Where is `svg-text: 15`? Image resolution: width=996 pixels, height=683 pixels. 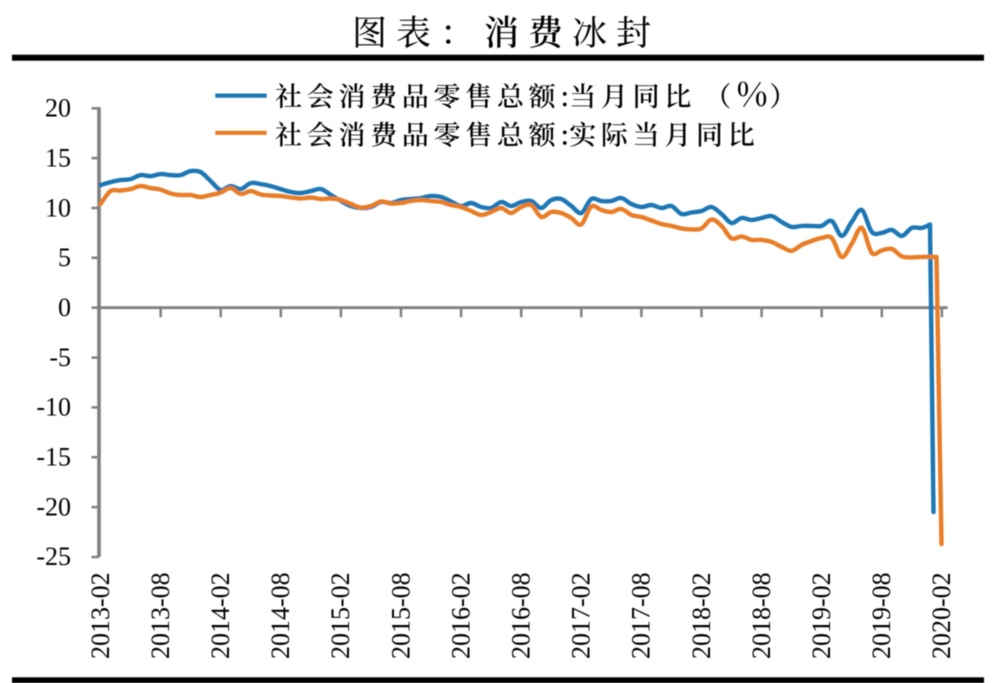
svg-text: 15 is located at coordinates (58, 157).